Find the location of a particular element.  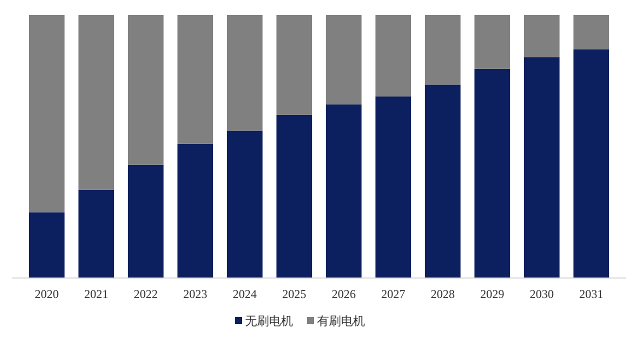

x-tick-label: 2028 is located at coordinates (442, 294).